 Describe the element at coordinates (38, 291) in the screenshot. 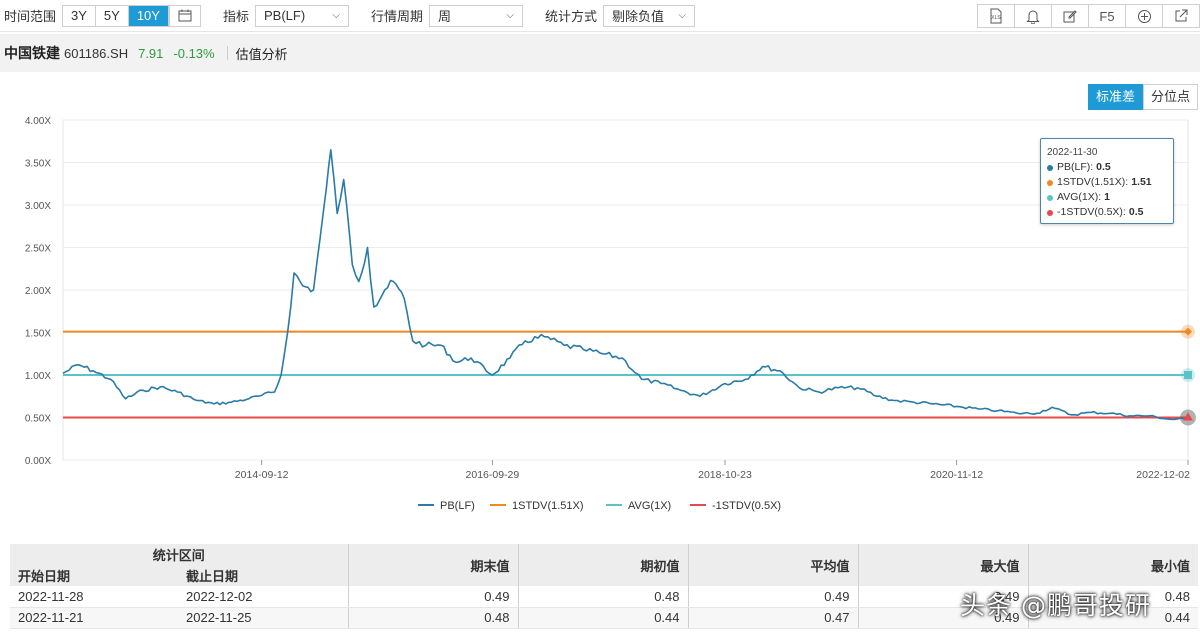

I see `y-tick-label: 2.00X` at that location.